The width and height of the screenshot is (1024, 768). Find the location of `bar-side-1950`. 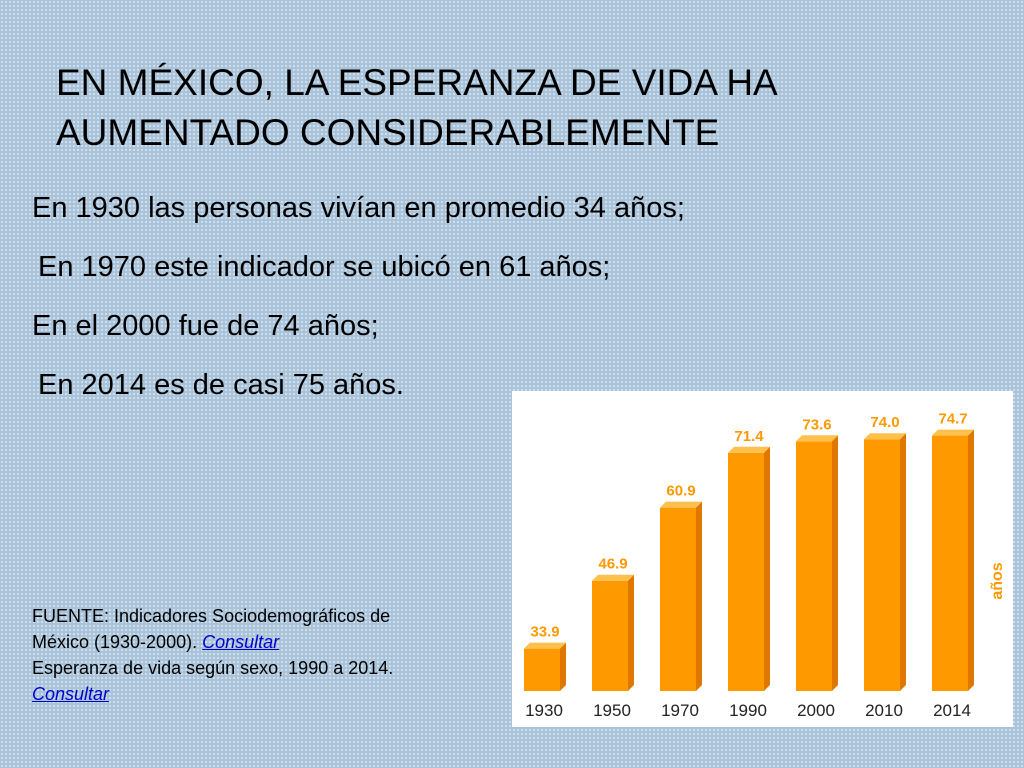

bar-side-1950 is located at coordinates (631, 632).